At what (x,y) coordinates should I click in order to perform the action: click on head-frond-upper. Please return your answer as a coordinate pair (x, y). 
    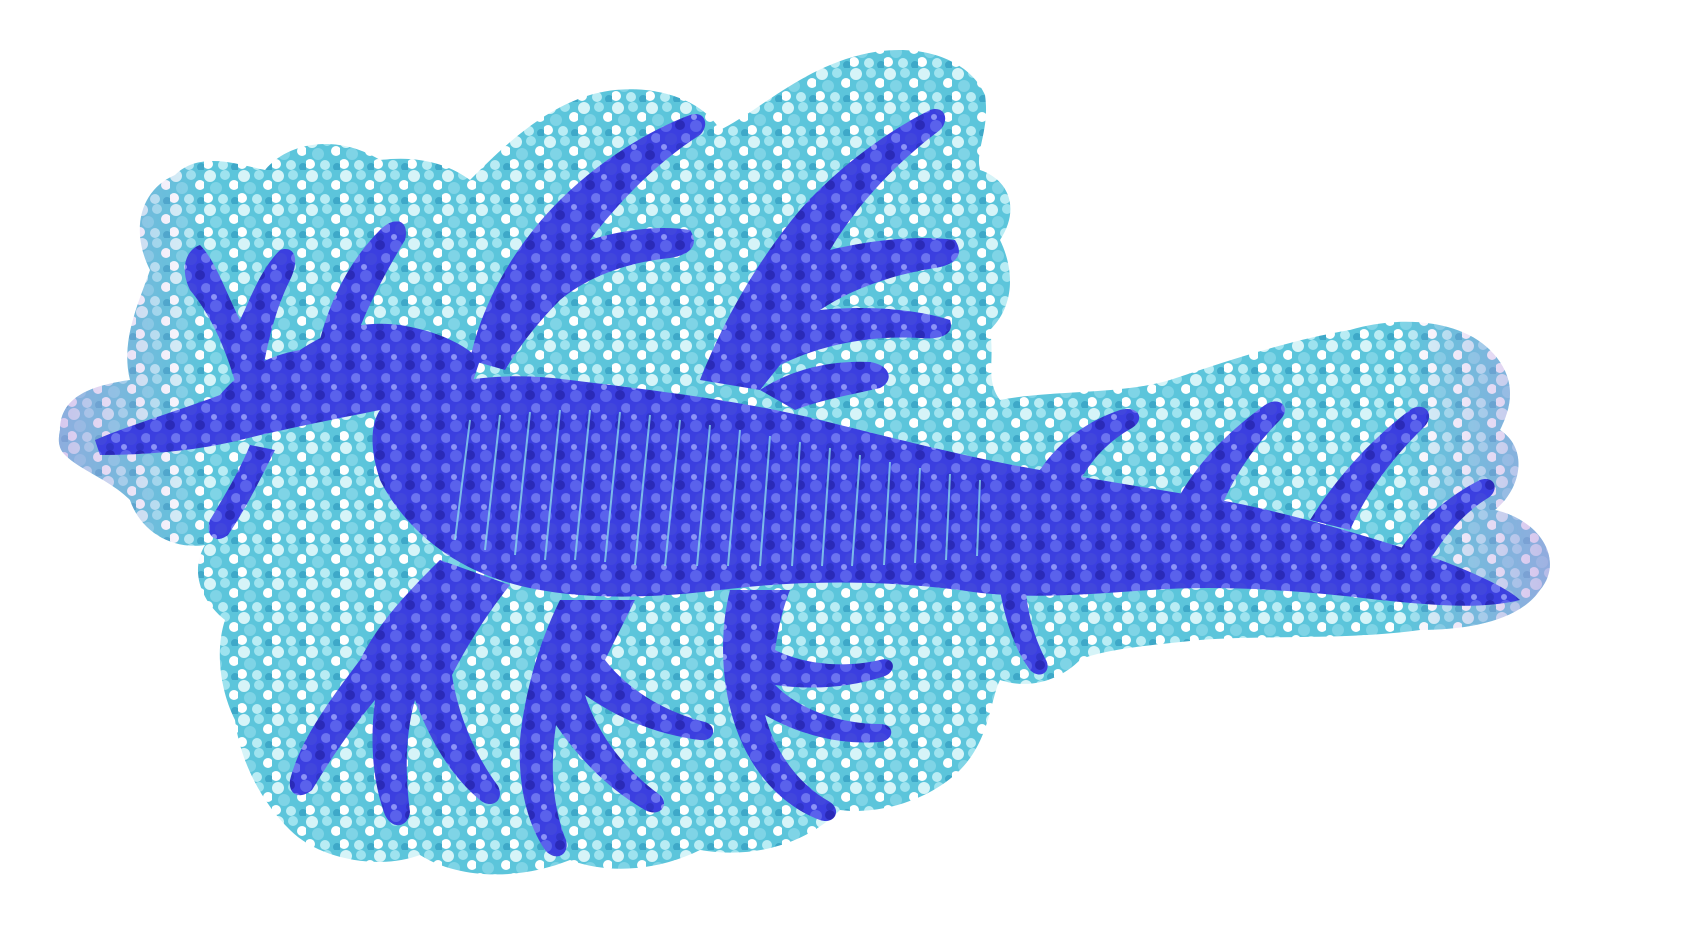
    Looking at the image, I should click on (240, 322).